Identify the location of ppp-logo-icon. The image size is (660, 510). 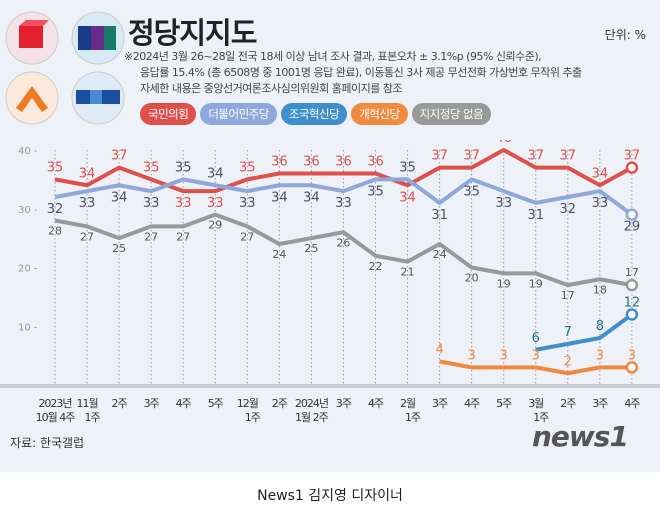
(32, 38).